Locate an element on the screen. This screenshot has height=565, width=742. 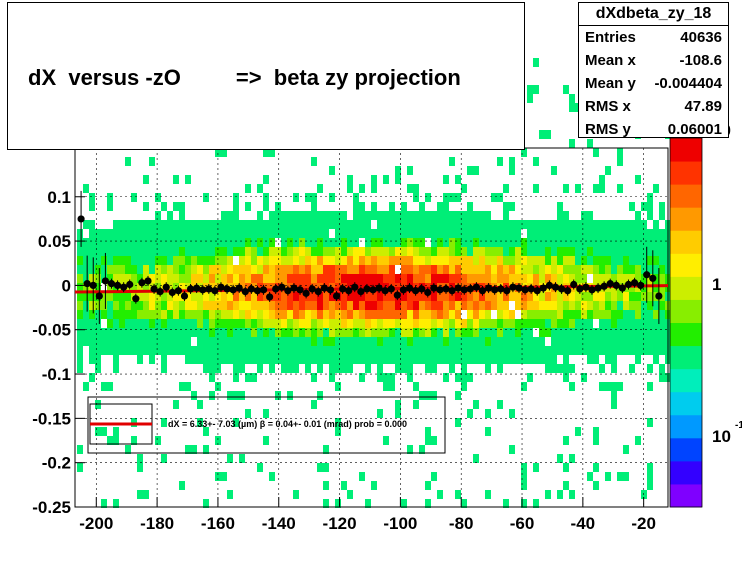
y-tick-label: 0.1 is located at coordinates (59, 197).